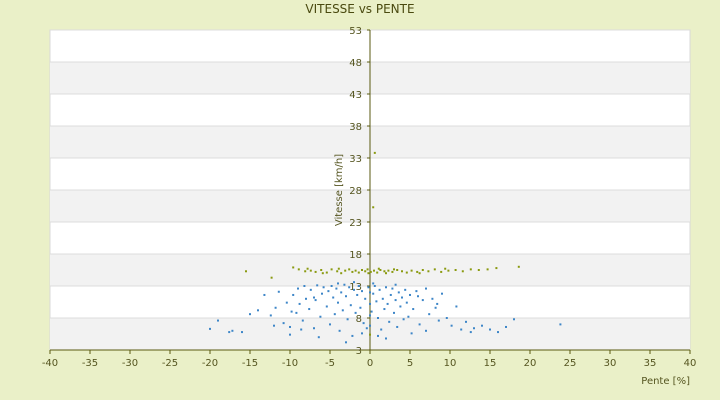 Image resolution: width=720 pixels, height=400 pixels. What do you see at coordinates (690, 363) in the screenshot?
I see `x-tick-label: 40` at bounding box center [690, 363].